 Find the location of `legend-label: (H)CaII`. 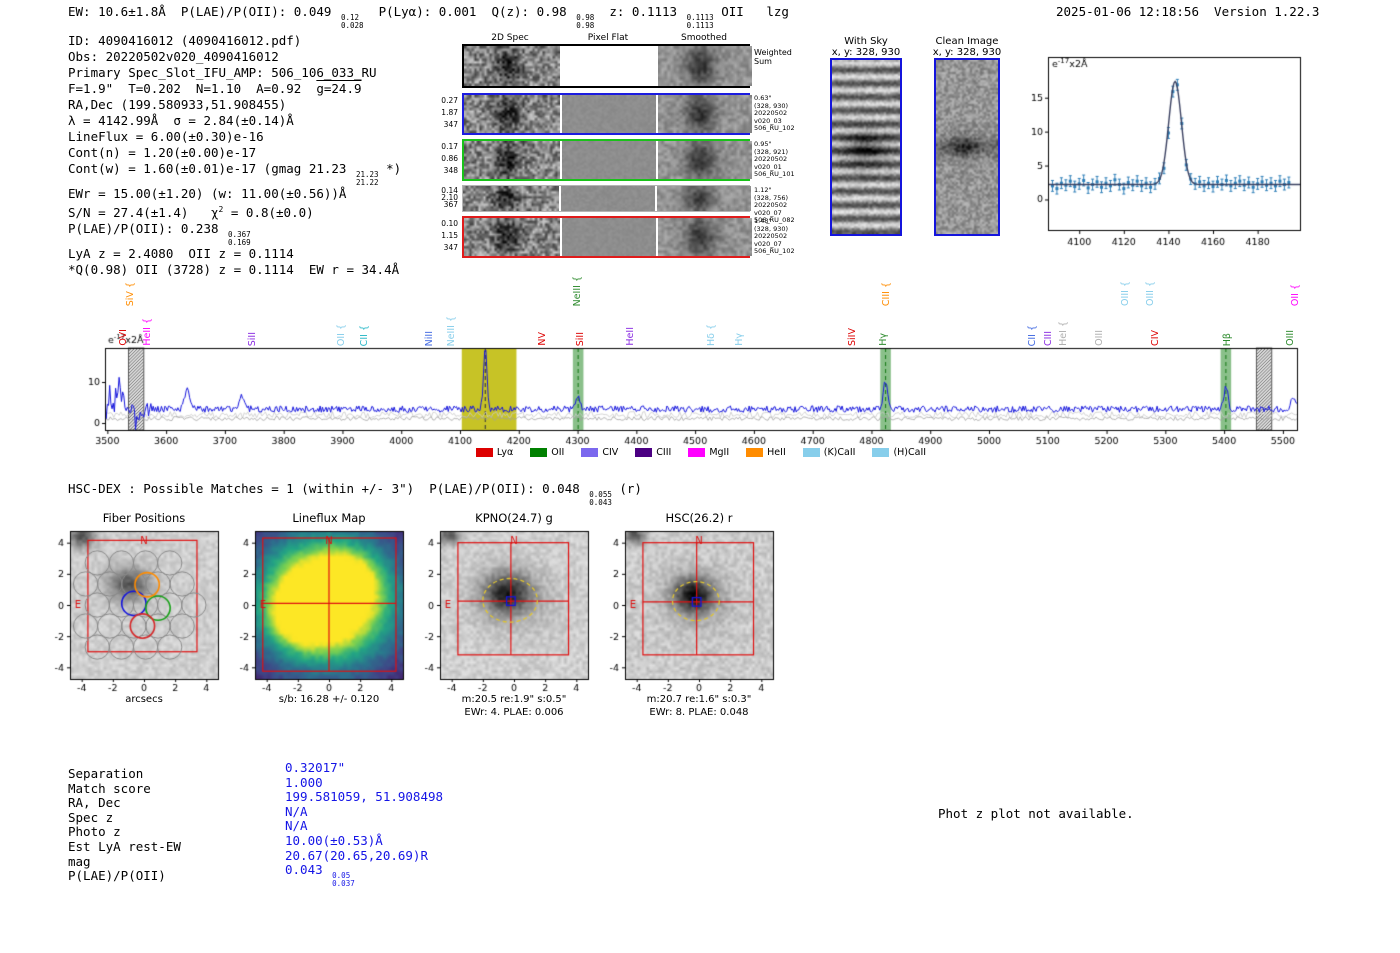

legend-label: (H)CaII is located at coordinates (910, 452).